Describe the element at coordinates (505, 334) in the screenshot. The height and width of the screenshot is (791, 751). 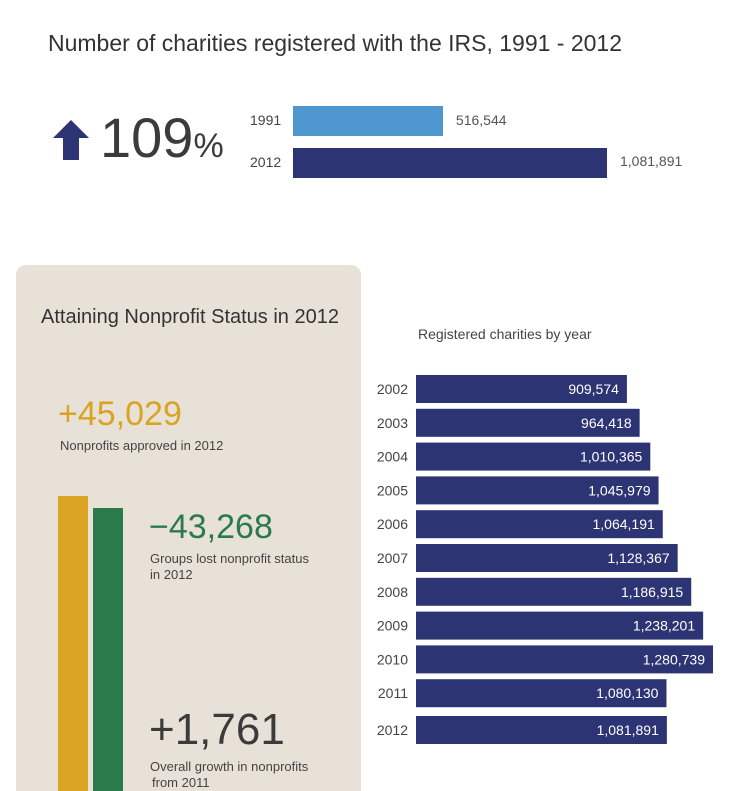
I see `year-chart-title: Registered charities by year` at that location.